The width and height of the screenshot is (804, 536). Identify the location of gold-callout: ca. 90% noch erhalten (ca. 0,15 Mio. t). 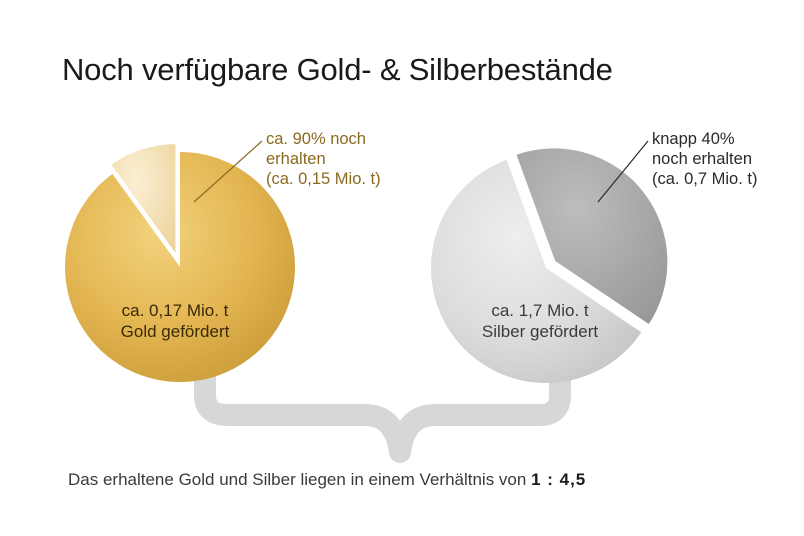
(323, 159).